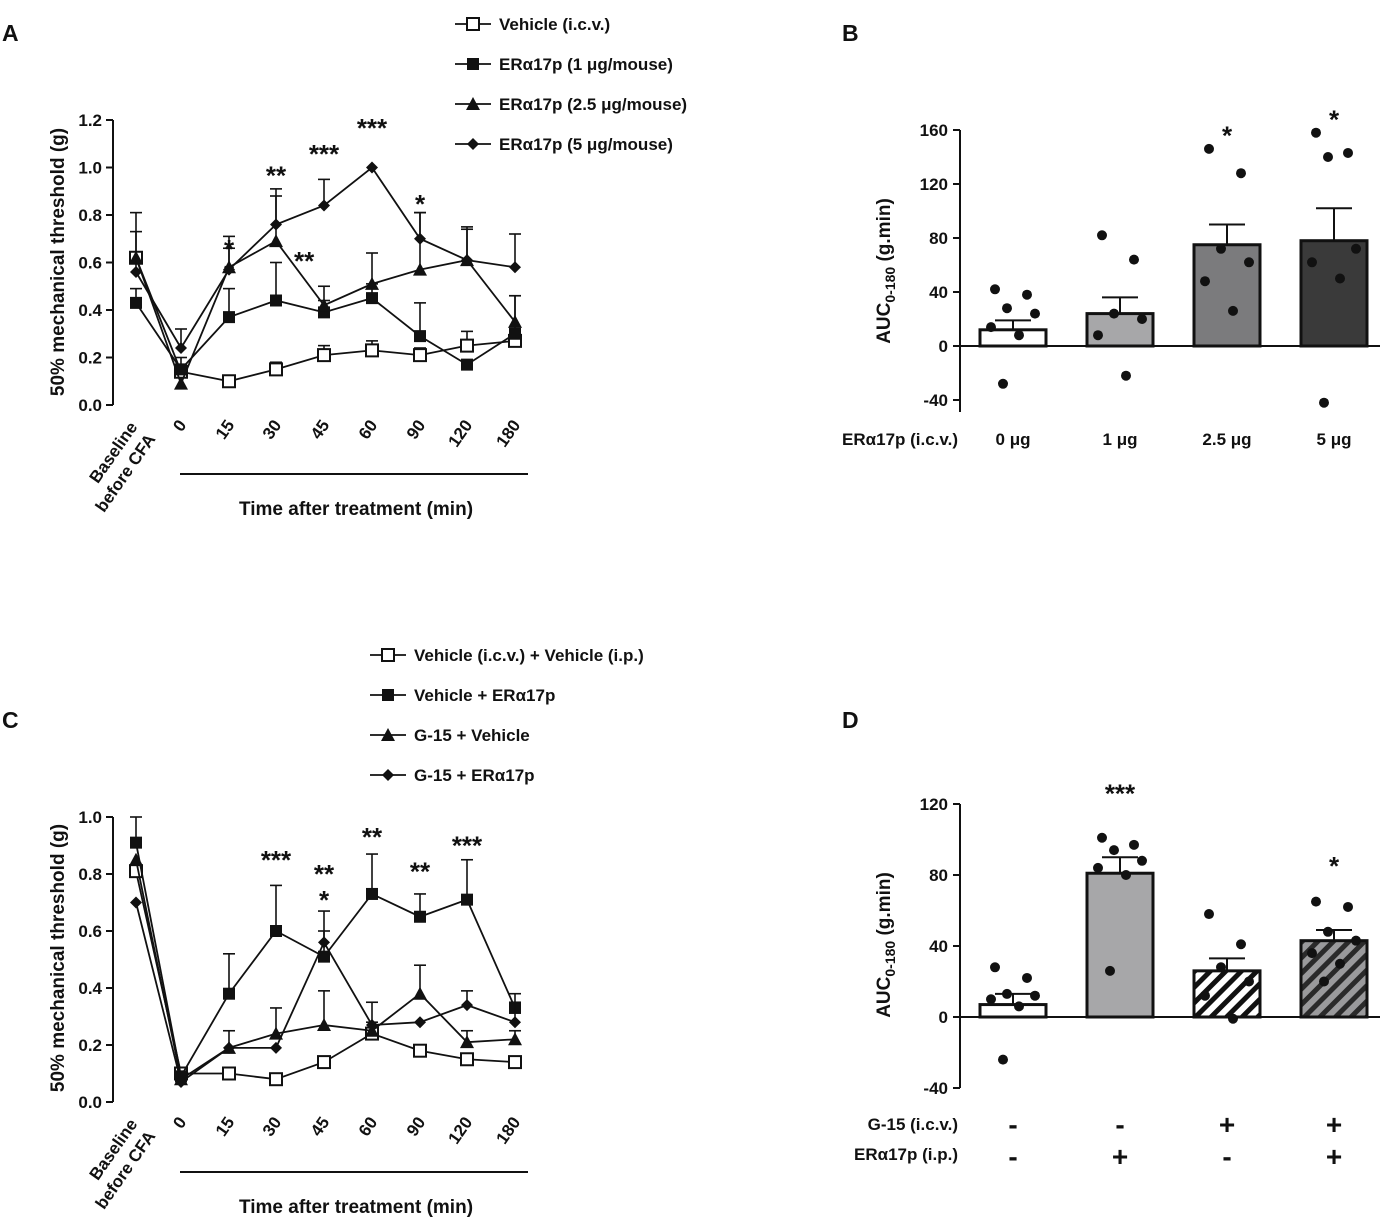  What do you see at coordinates (179, 425) in the screenshot?
I see `x-tick-label: 0` at bounding box center [179, 425].